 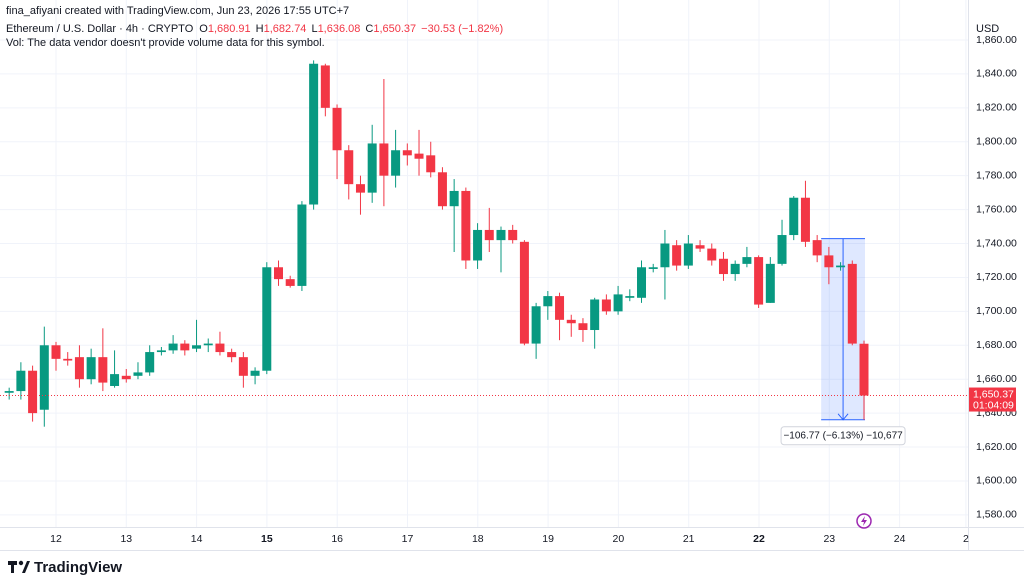 I want to click on legend-symbol: Ethereum / U.S. Dollar · 4h · CRYPTO, so click(x=100, y=29).